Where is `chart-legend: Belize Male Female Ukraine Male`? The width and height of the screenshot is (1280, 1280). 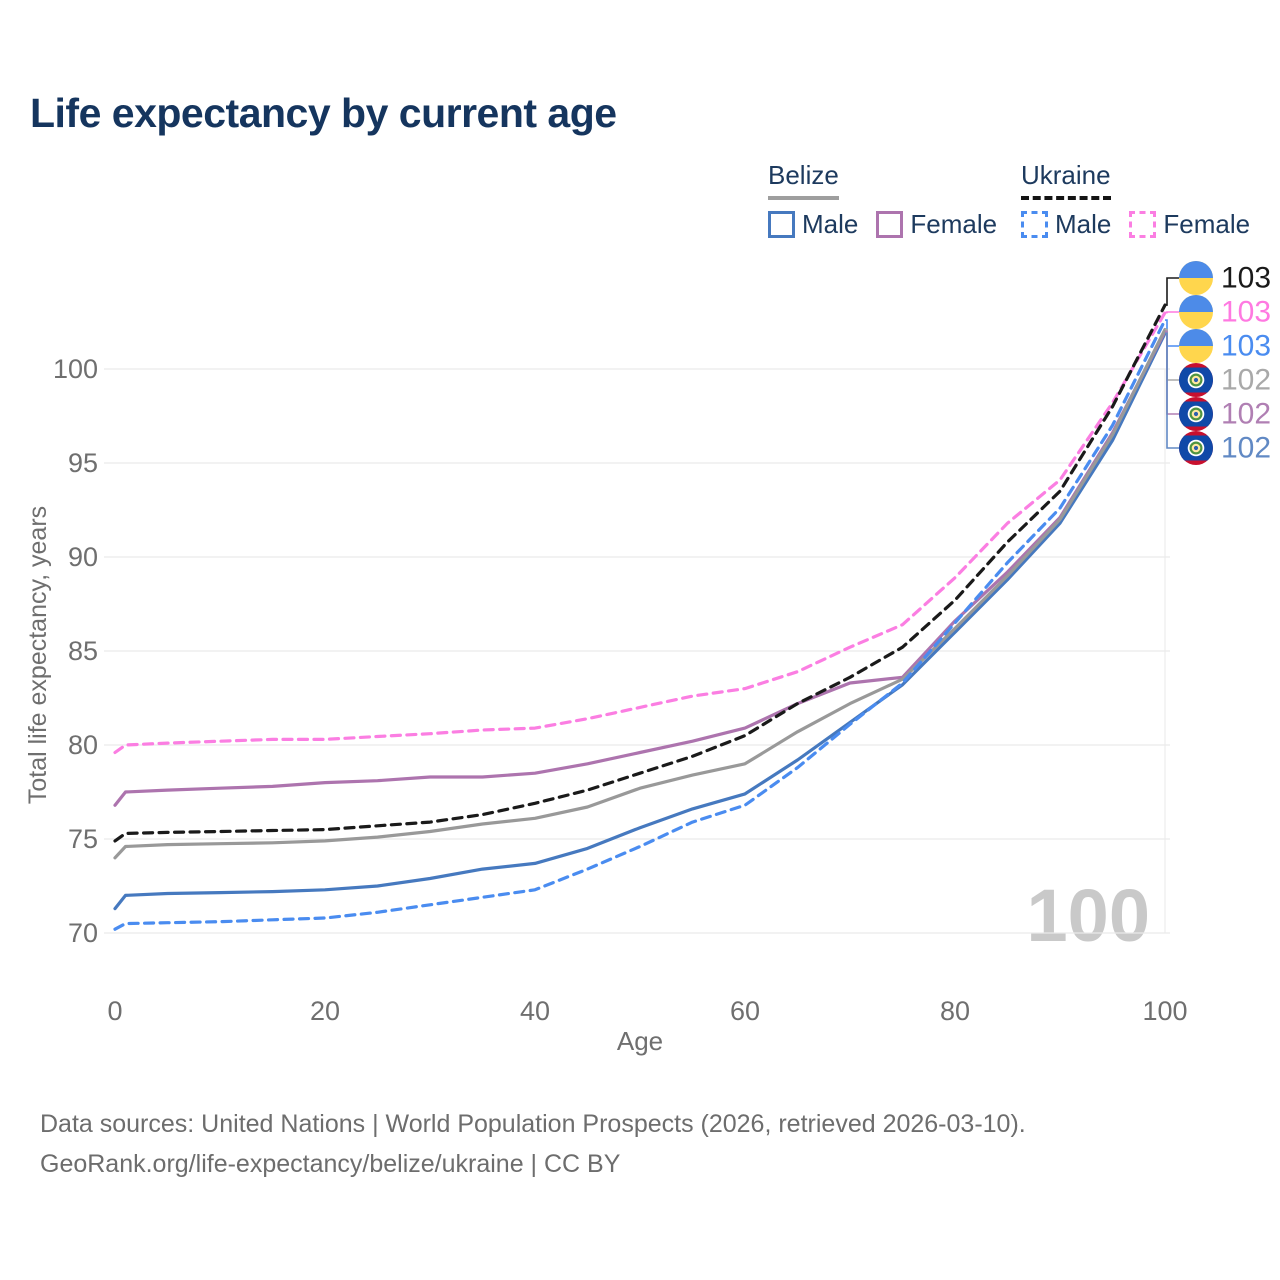 chart-legend: Belize Male Female Ukraine Male is located at coordinates (640, 205).